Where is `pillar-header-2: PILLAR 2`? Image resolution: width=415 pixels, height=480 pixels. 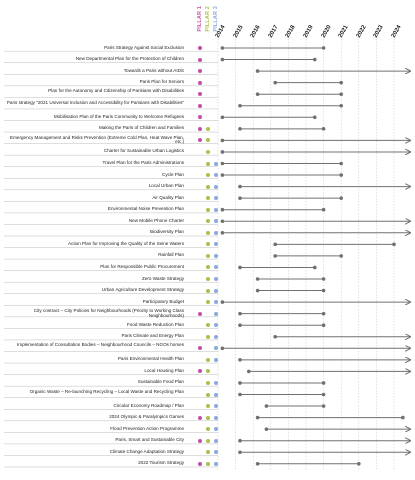
pillar-header-2: PILLAR 2 is located at coordinates (208, 19).